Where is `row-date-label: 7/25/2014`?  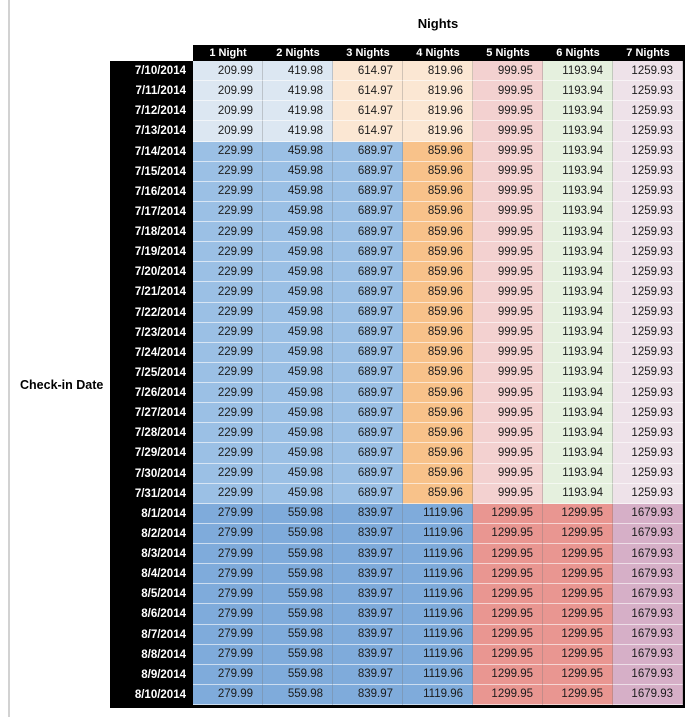 row-date-label: 7/25/2014 is located at coordinates (151, 372).